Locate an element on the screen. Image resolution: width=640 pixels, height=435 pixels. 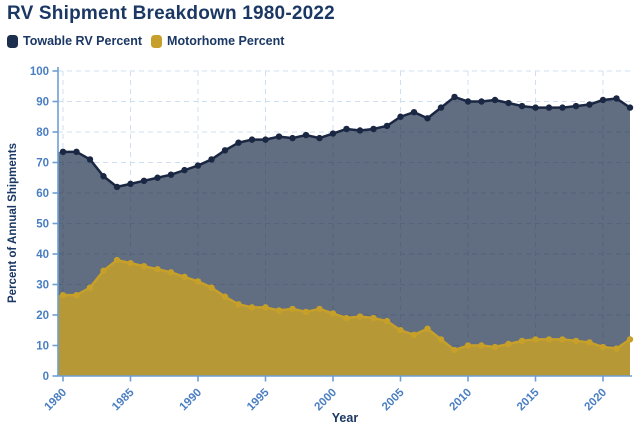
y-tick-labels: 0 10 20 30 40 50 60 70 80 90 100 is located at coordinates (39, 224).